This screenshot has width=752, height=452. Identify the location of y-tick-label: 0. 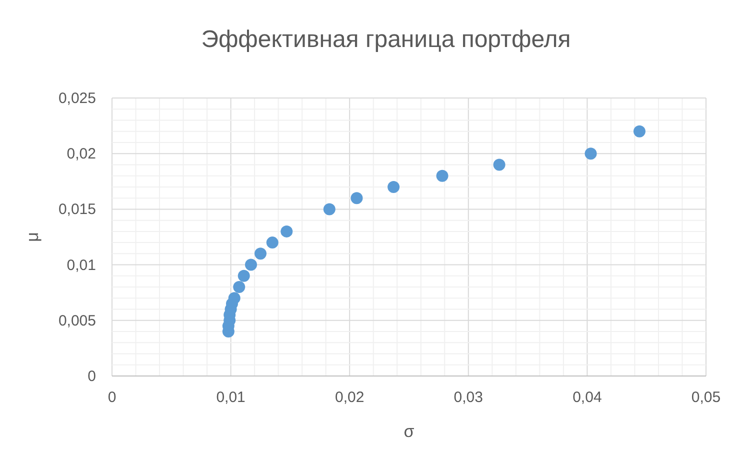
(92, 376).